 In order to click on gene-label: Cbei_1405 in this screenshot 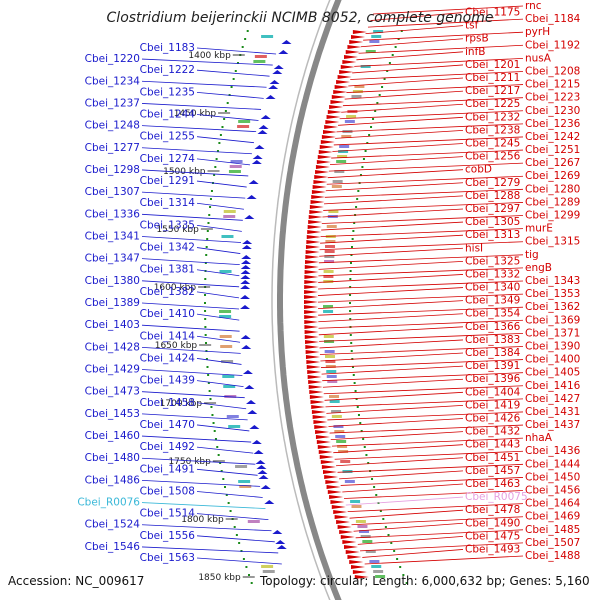, I will do `click(552, 373)`.